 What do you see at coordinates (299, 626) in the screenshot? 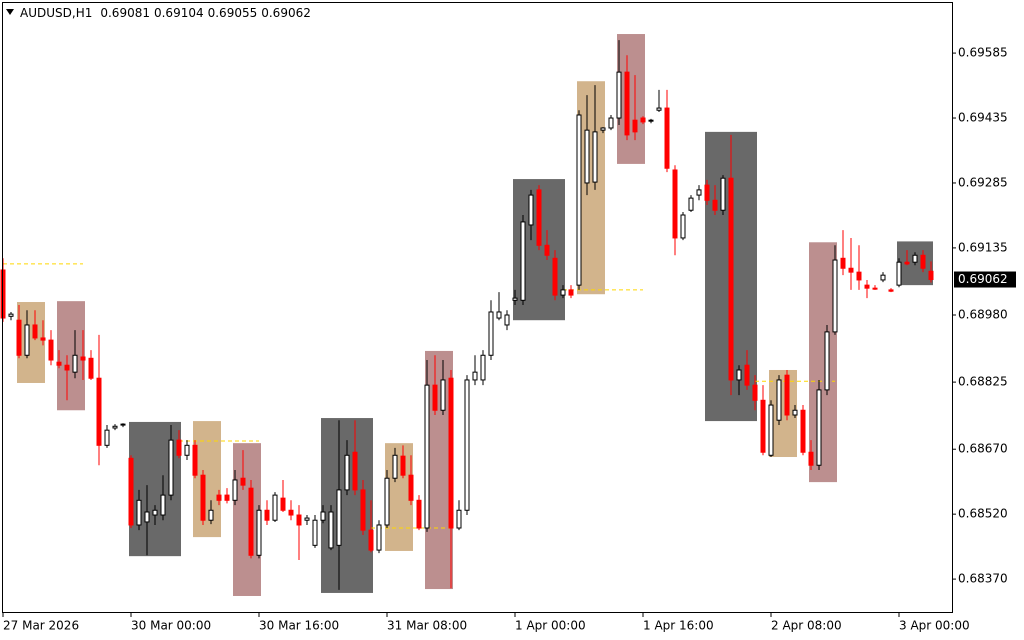
I see `x-tick-label: 30 Mar 16:00` at bounding box center [299, 626].